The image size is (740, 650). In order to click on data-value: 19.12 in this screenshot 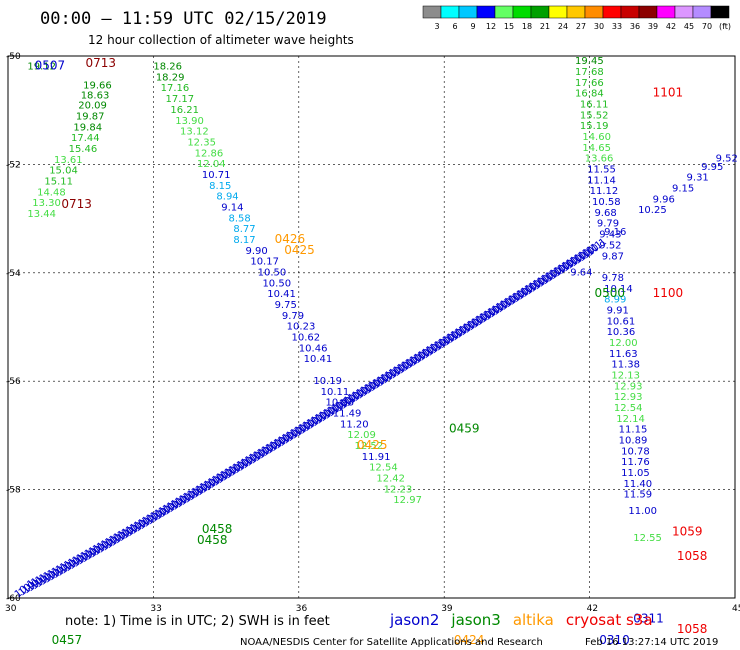, I will do `click(41, 67)`.